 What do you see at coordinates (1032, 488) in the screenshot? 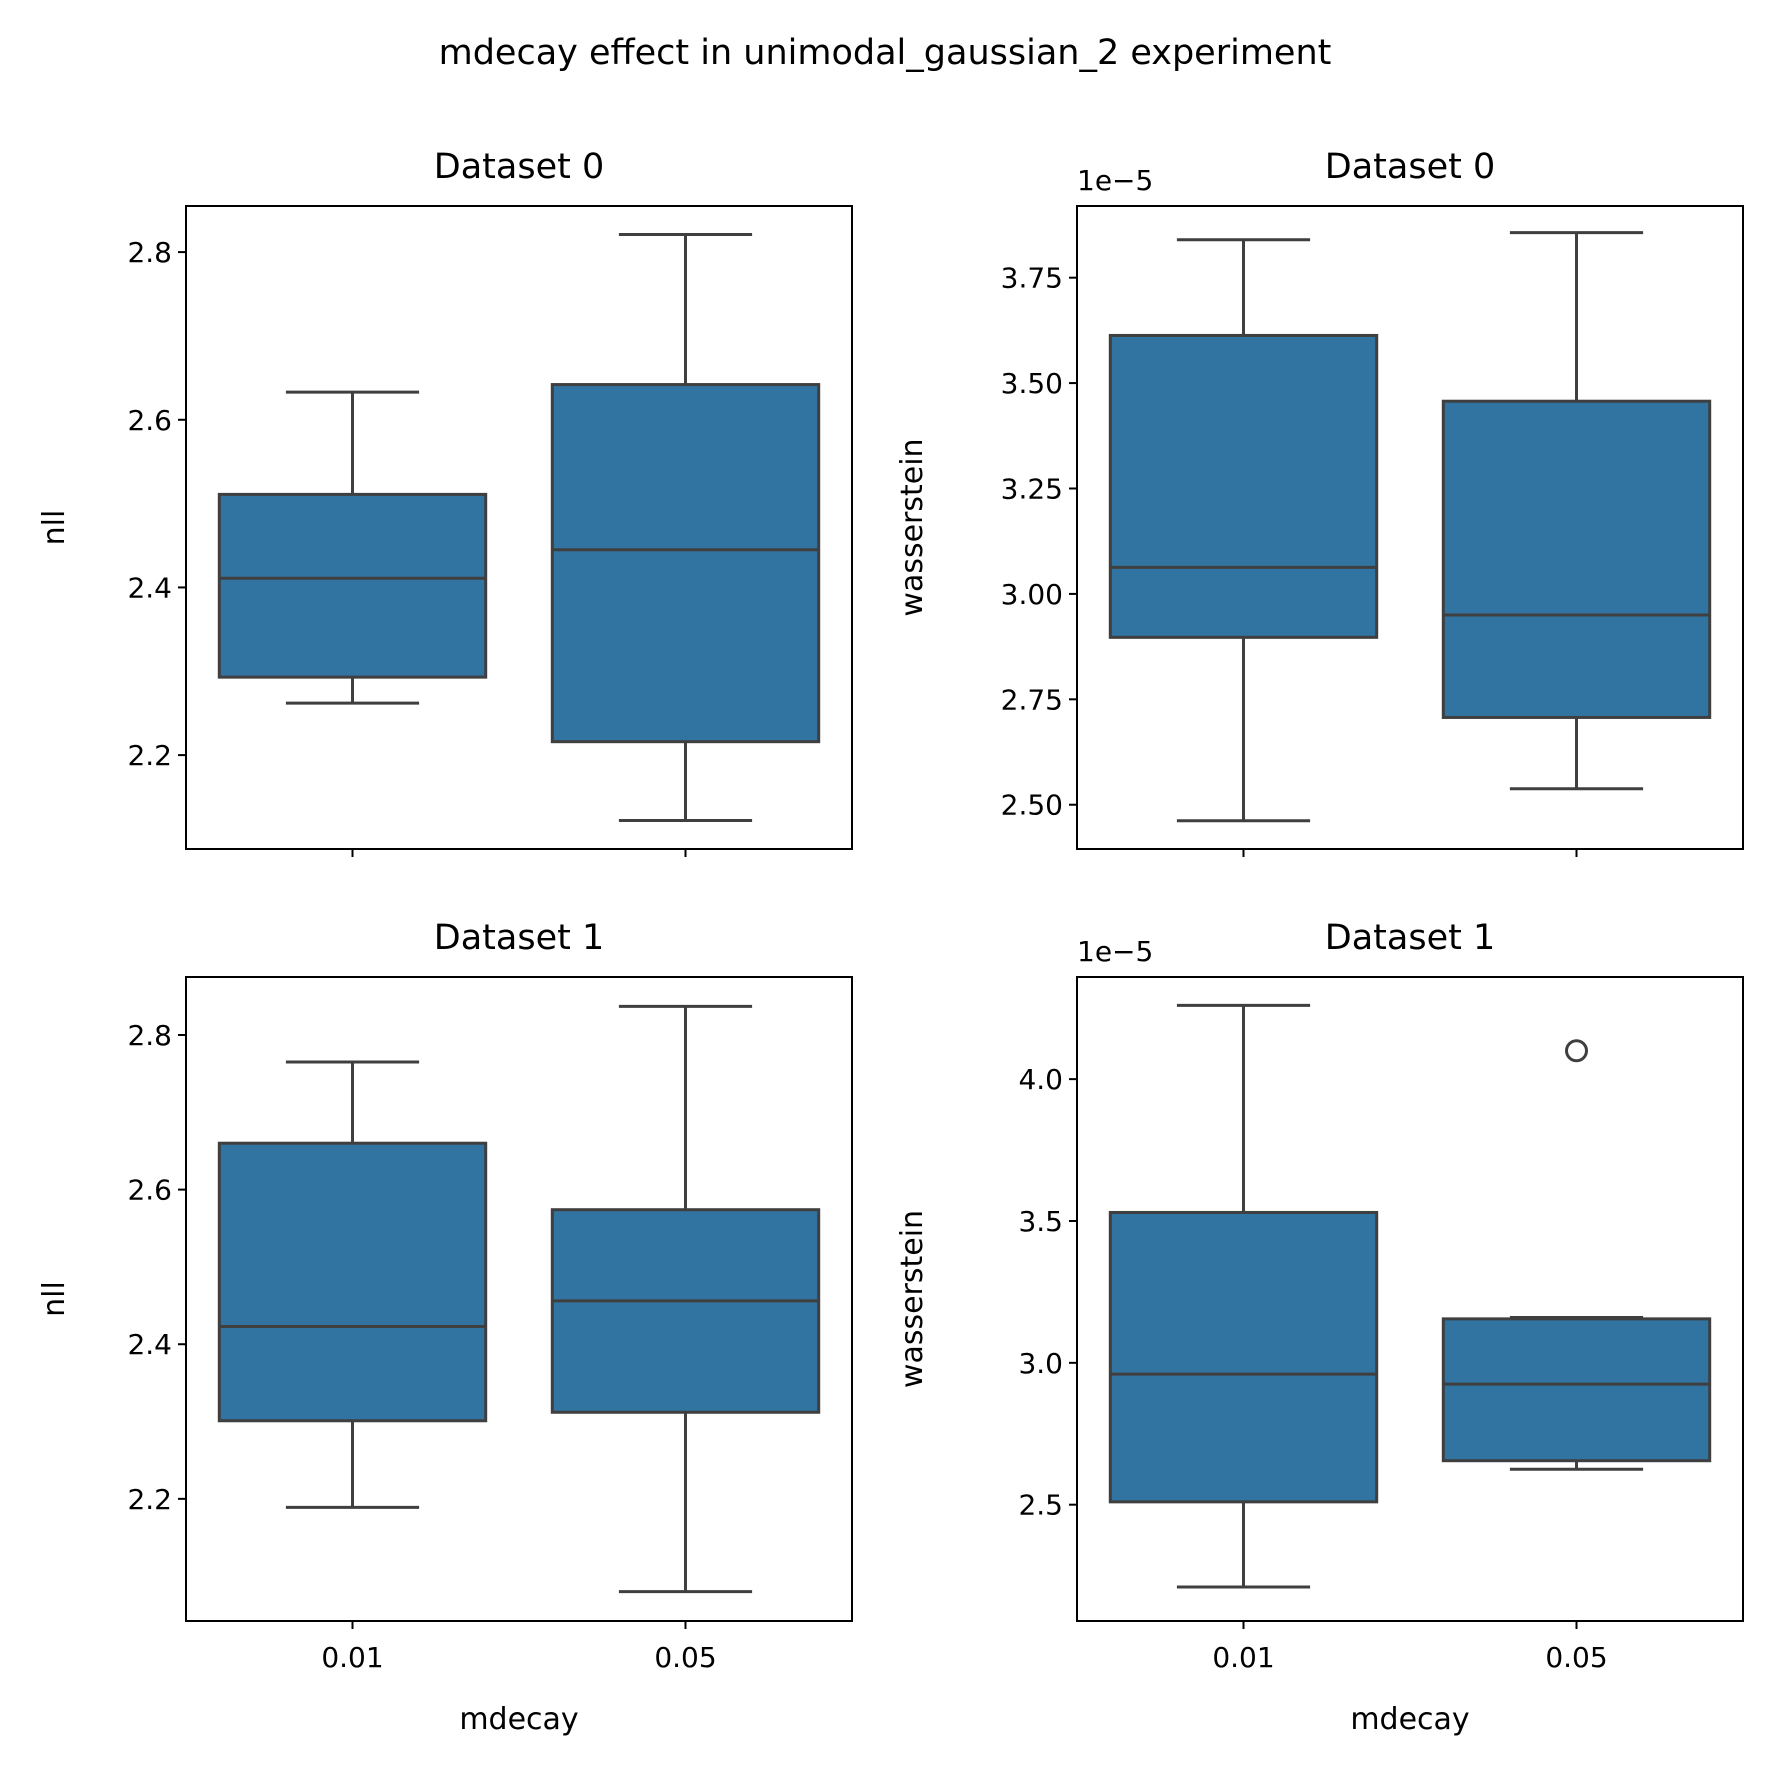
I see `y-tick-label: 3.25` at bounding box center [1032, 488].